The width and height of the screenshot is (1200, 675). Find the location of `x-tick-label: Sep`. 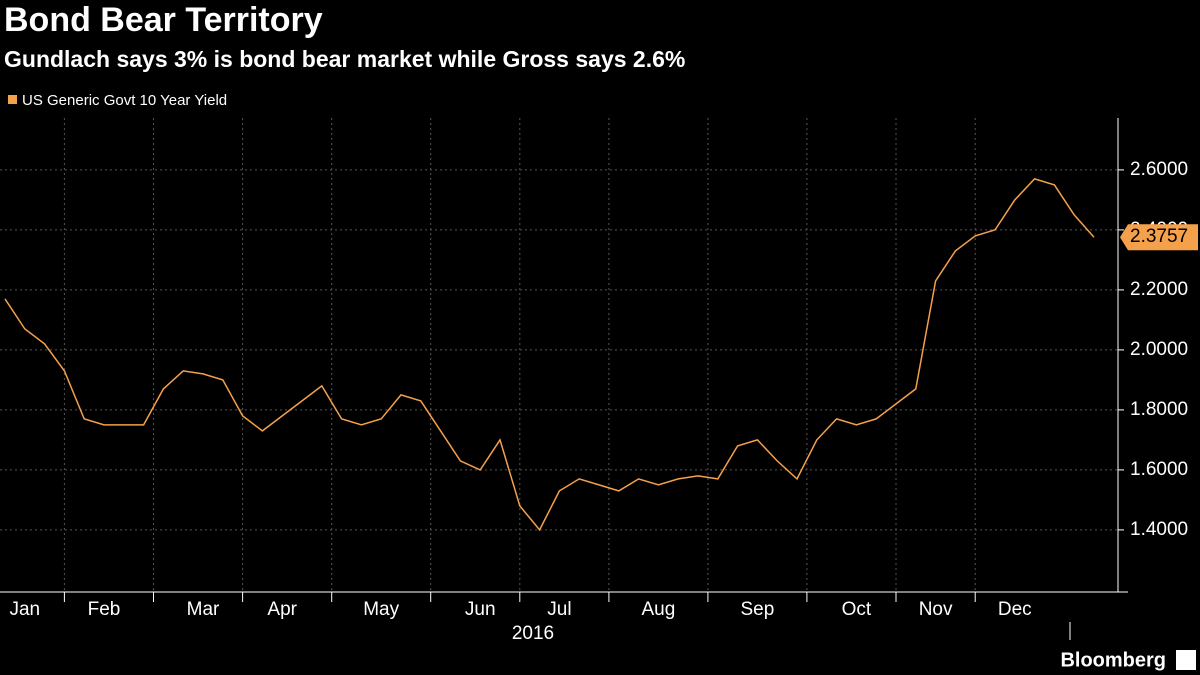

x-tick-label: Sep is located at coordinates (757, 609).